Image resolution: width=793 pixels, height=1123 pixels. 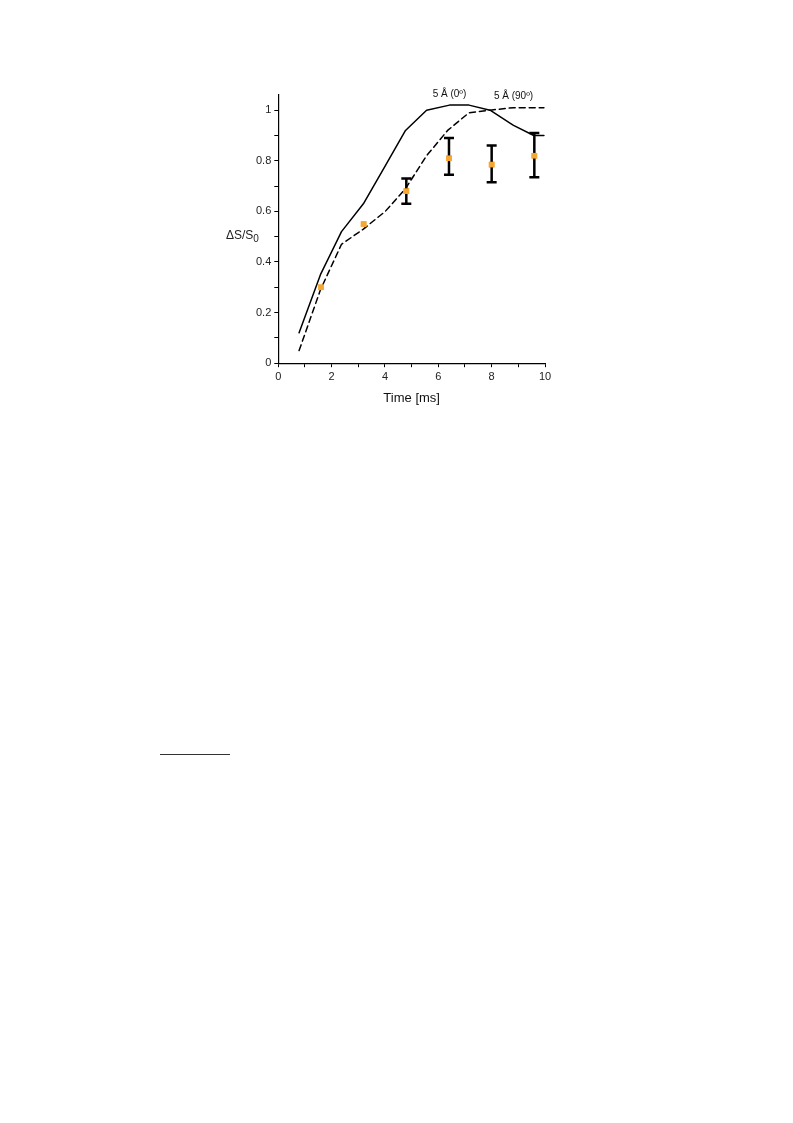 I want to click on y-axis-title: ΔS/S$_{0}$, so click(x=242, y=236).